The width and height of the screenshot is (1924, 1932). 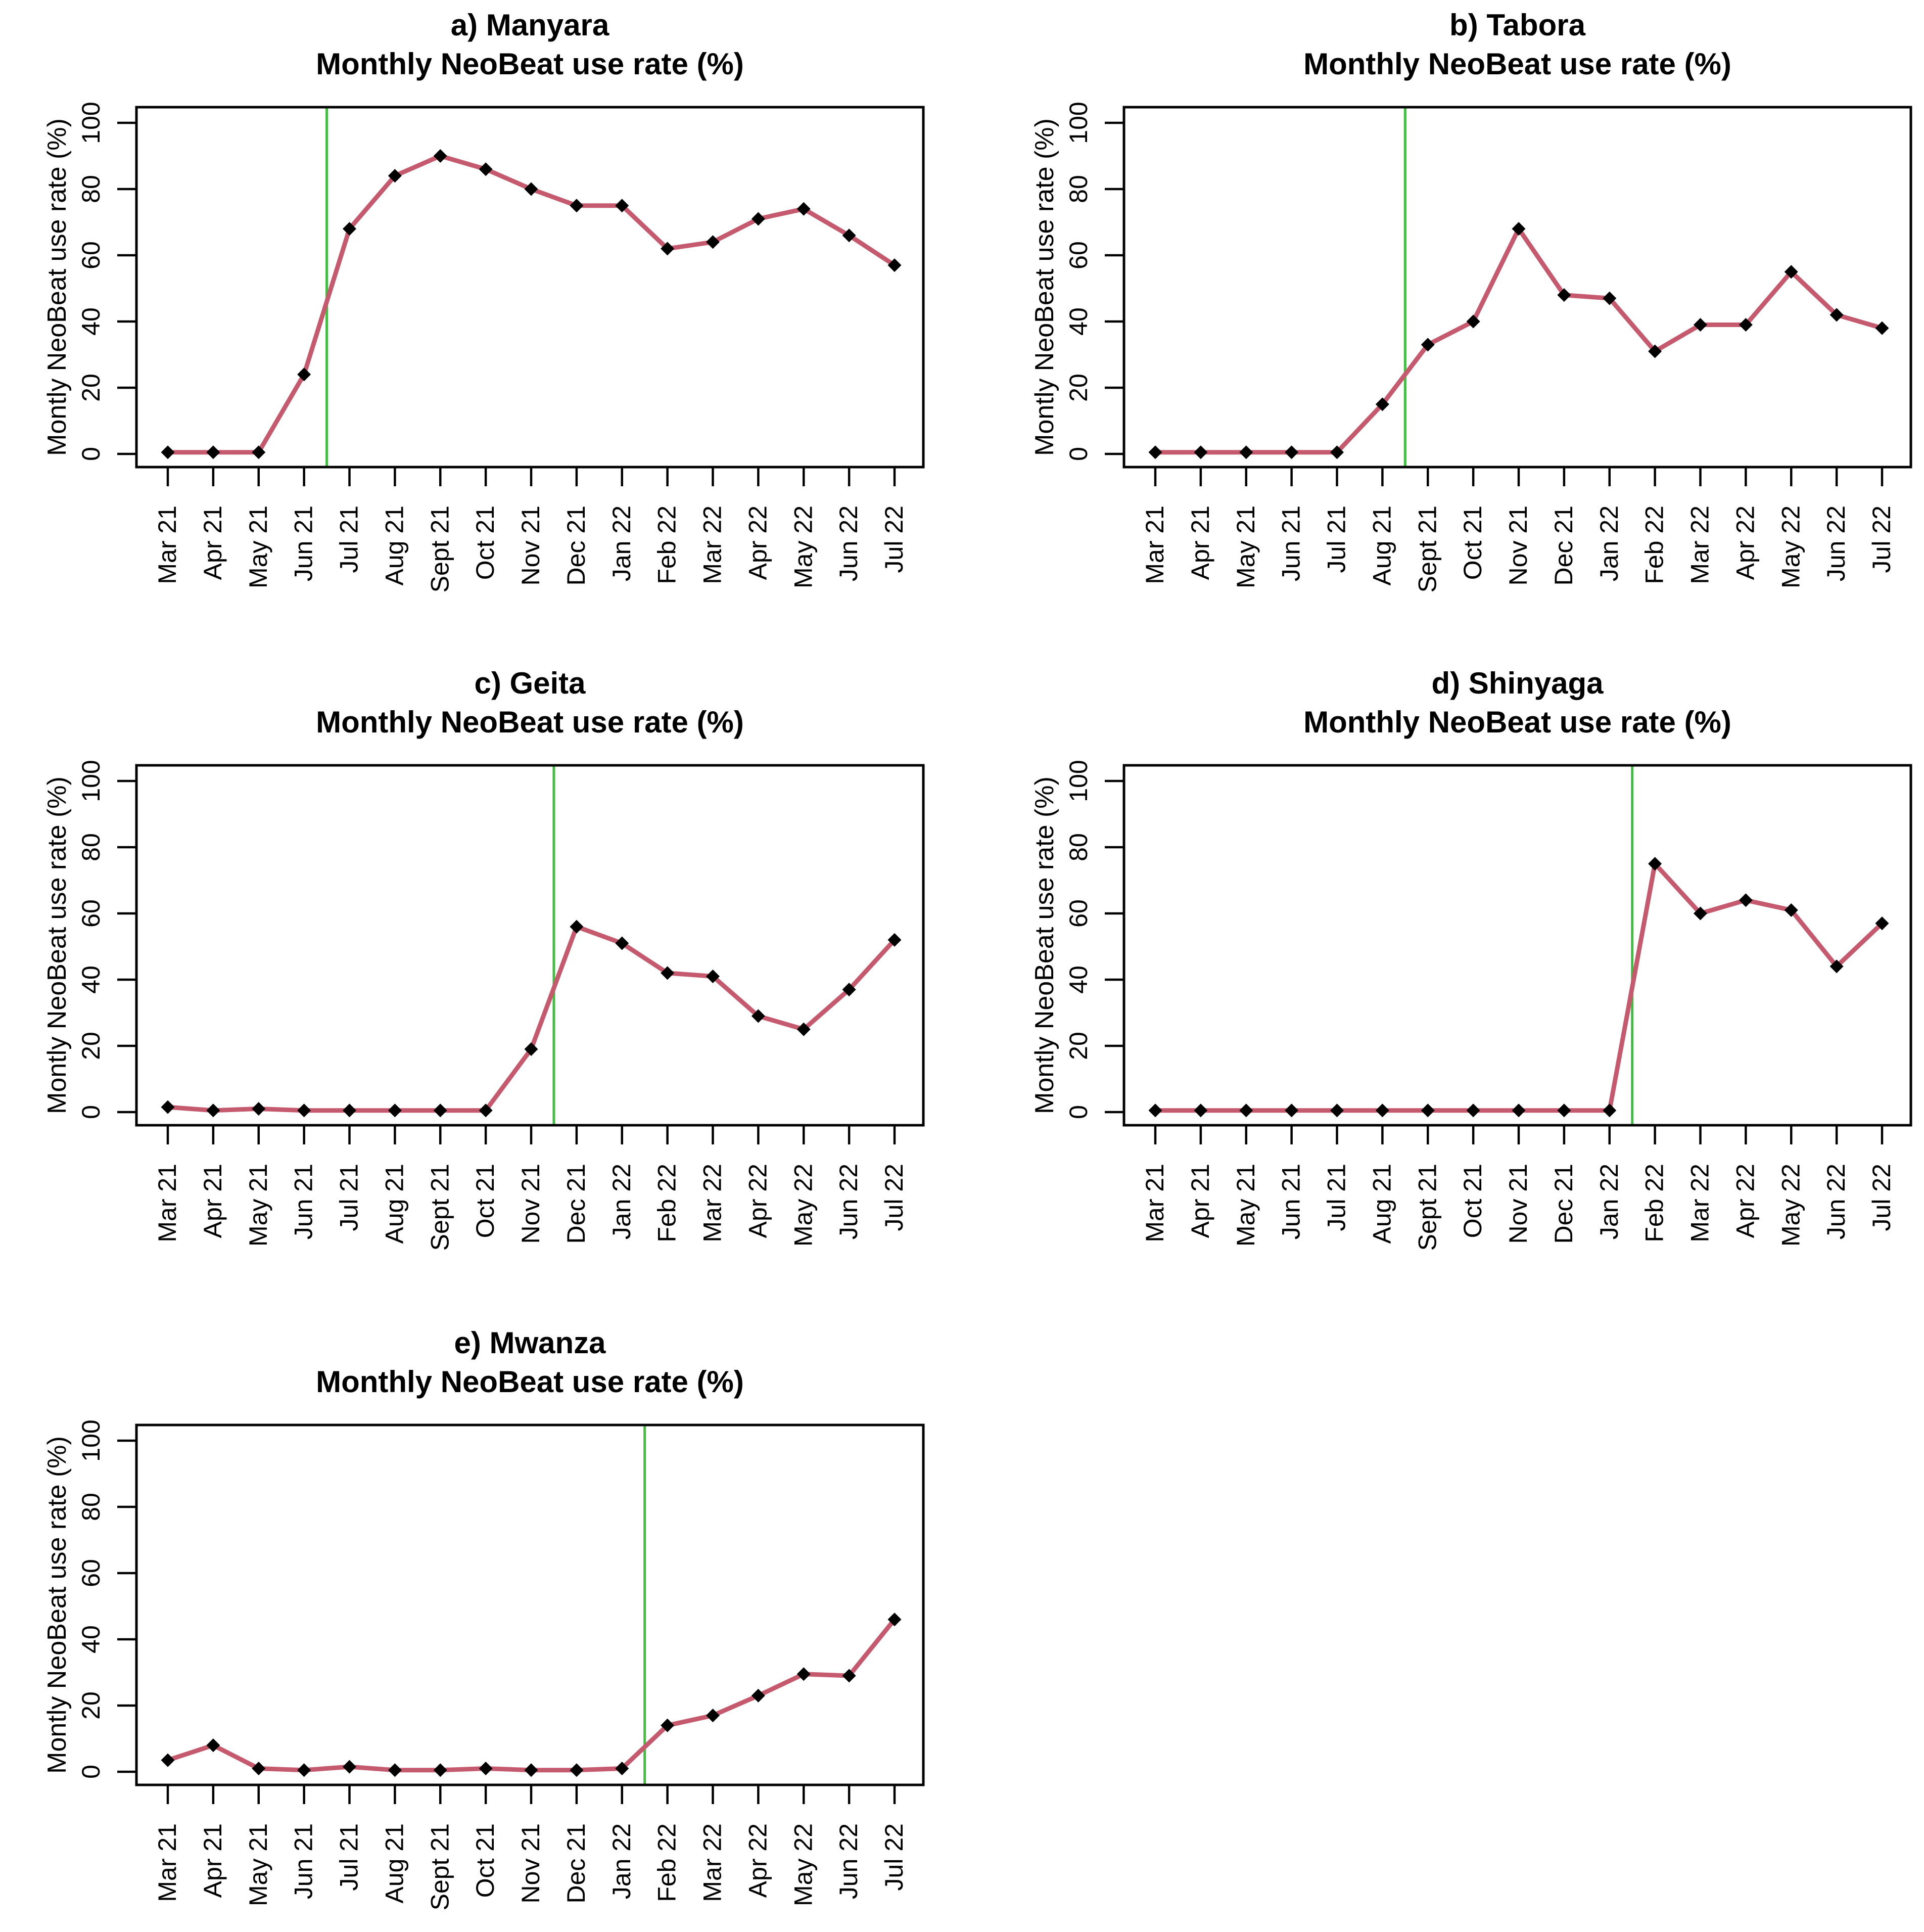 What do you see at coordinates (1836, 543) in the screenshot?
I see `x-tick-label: Jun 22` at bounding box center [1836, 543].